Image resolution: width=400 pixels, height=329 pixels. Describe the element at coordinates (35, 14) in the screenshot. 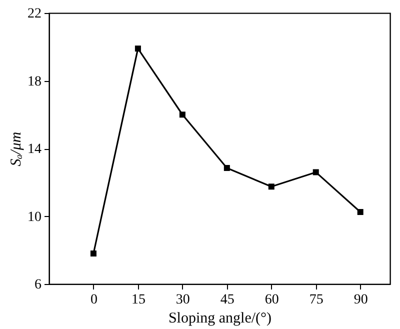

I see `y-tick-label: 22` at that location.